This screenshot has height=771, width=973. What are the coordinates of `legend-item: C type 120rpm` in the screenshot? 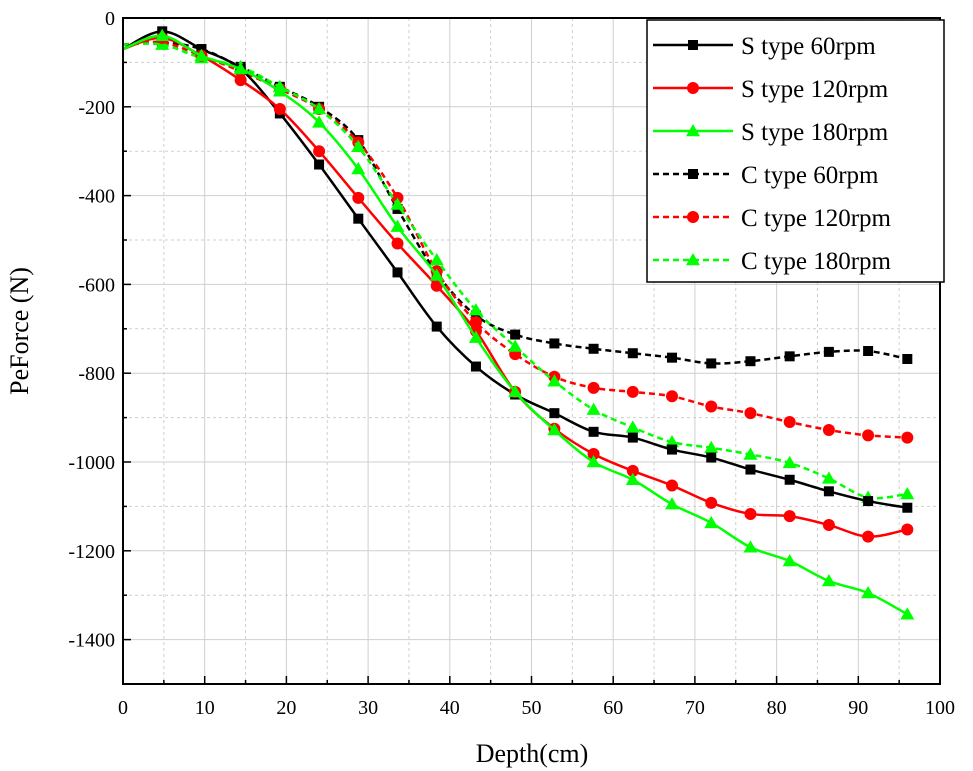 It's located at (772, 218).